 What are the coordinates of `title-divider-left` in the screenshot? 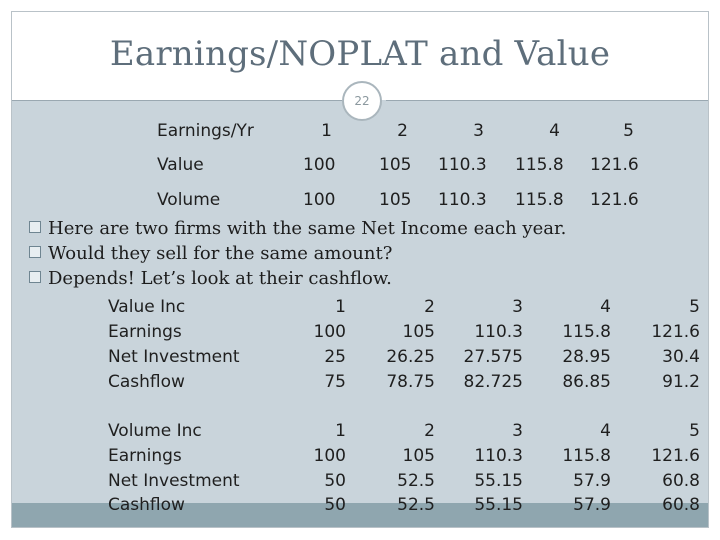 It's located at (177, 100).